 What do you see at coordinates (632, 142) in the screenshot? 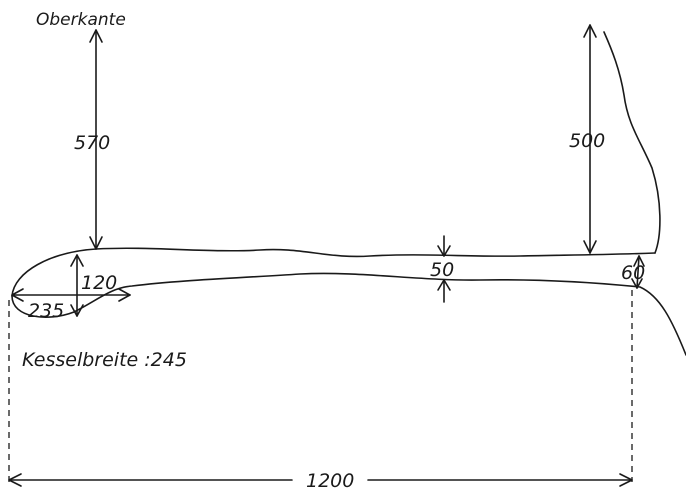
I see `right-shaft-wall` at bounding box center [632, 142].